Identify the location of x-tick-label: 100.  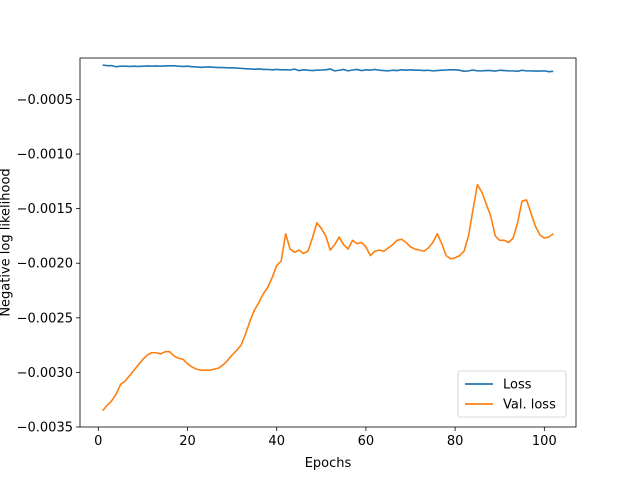
(544, 441).